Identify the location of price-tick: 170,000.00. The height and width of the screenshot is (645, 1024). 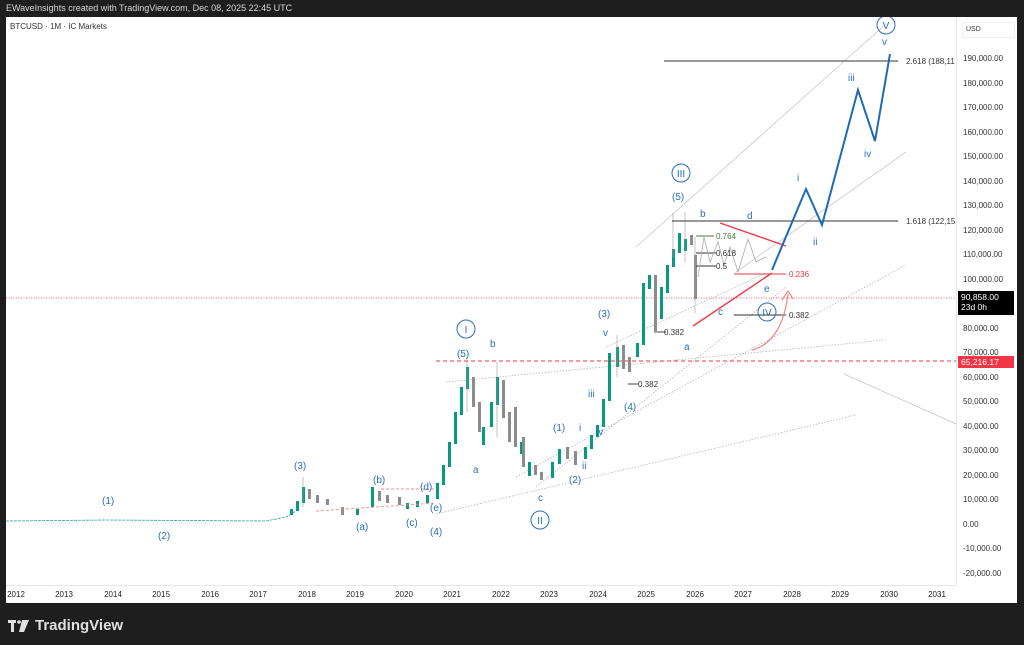
(983, 107).